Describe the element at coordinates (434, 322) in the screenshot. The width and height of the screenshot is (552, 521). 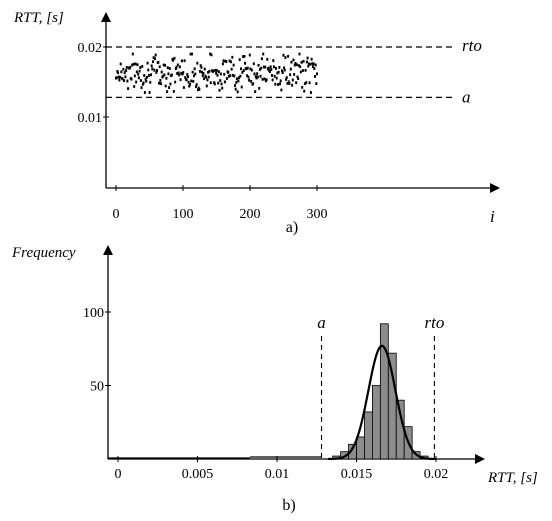
I see `panel-b-ref-label-rto: rto` at that location.